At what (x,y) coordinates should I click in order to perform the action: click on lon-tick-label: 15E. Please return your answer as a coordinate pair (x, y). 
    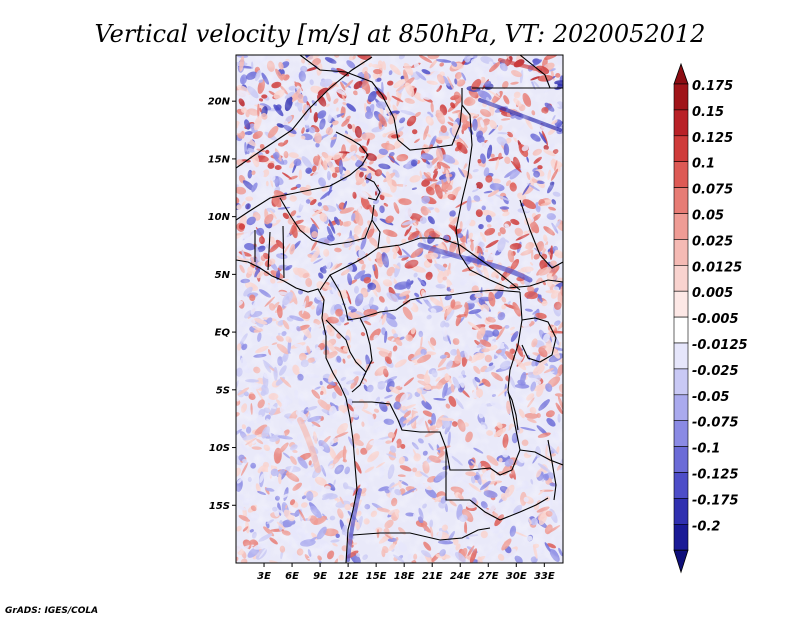
    Looking at the image, I should click on (376, 576).